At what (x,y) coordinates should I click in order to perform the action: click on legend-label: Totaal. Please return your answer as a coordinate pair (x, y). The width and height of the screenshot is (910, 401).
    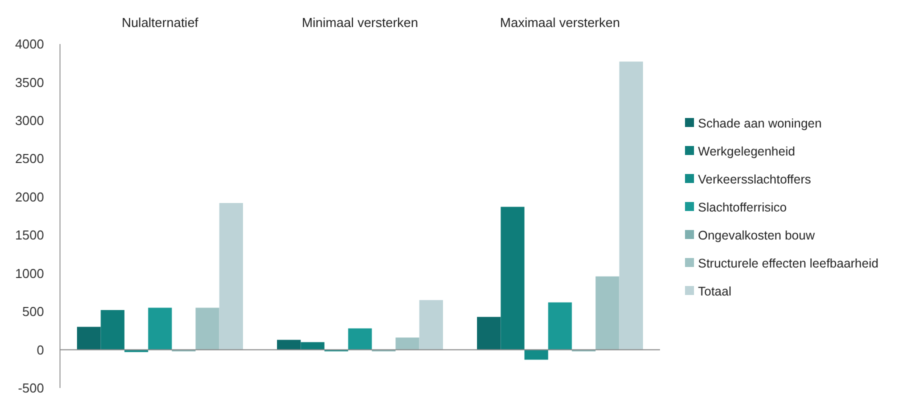
    Looking at the image, I should click on (715, 291).